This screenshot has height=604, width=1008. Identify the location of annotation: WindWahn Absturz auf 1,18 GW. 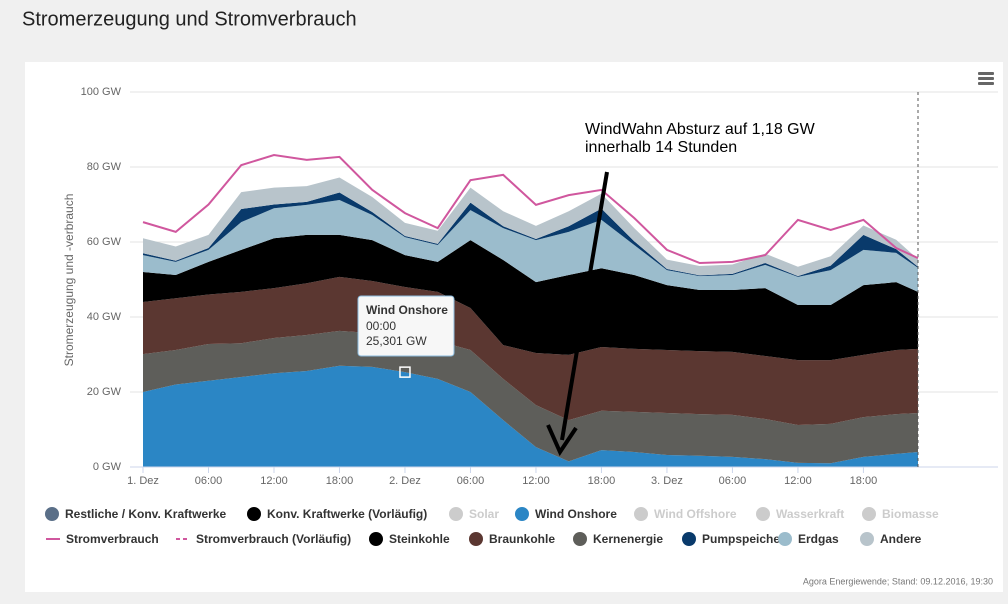
(700, 129).